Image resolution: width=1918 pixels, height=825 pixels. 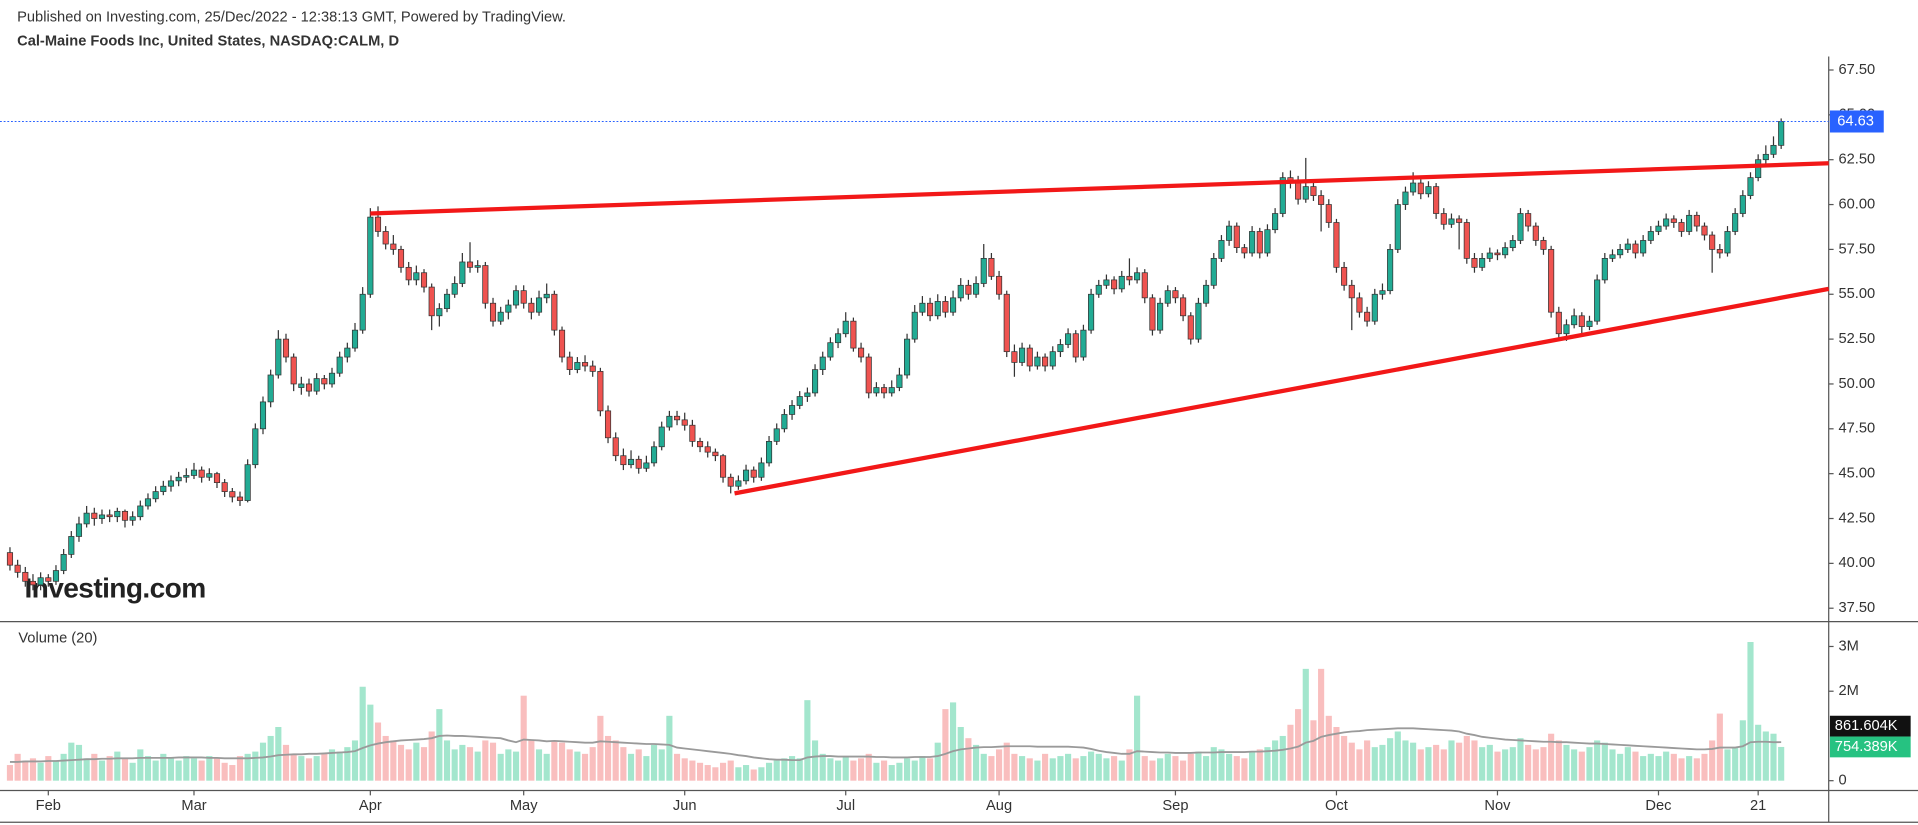 What do you see at coordinates (1856, 294) in the screenshot?
I see `y-tick-label: 55.00` at bounding box center [1856, 294].